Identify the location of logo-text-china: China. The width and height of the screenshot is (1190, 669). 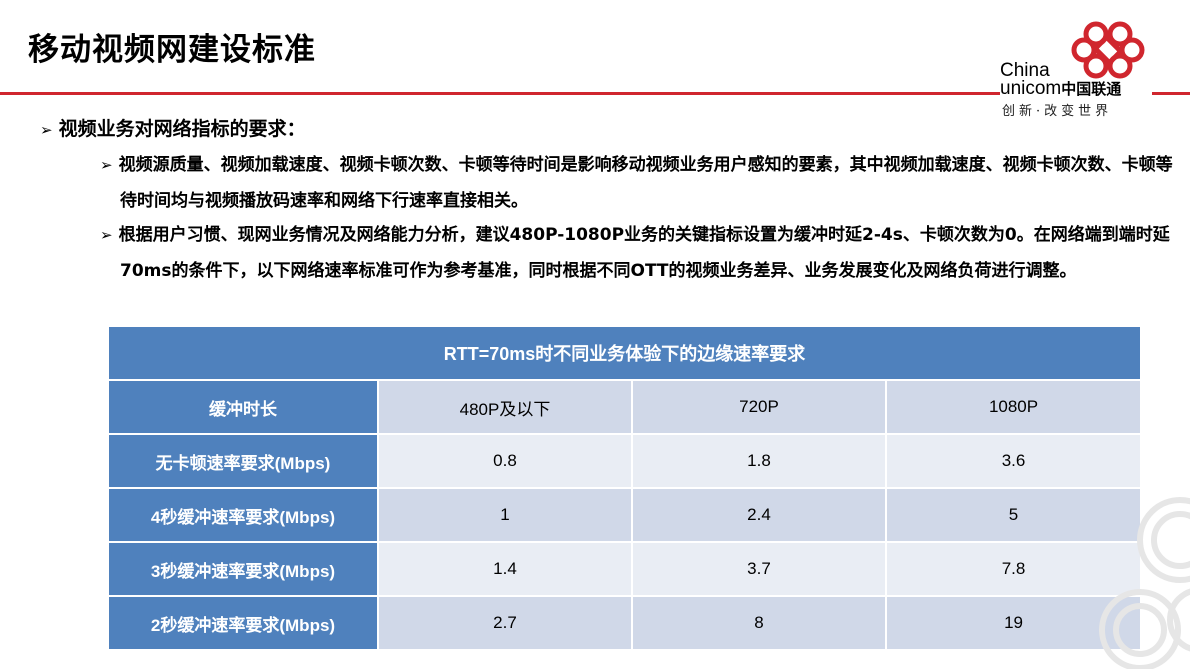
(1025, 70).